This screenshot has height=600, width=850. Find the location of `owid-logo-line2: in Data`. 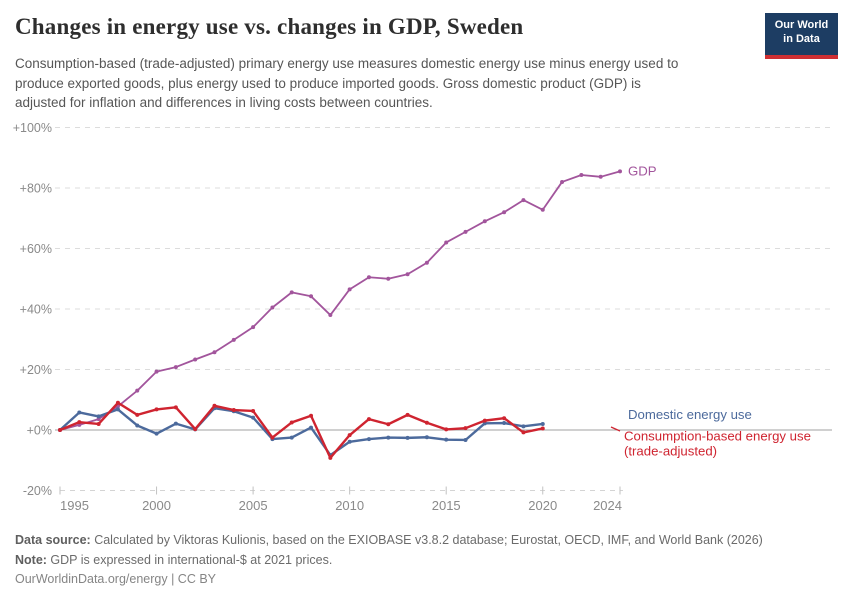

owid-logo-line2: in Data is located at coordinates (801, 39).